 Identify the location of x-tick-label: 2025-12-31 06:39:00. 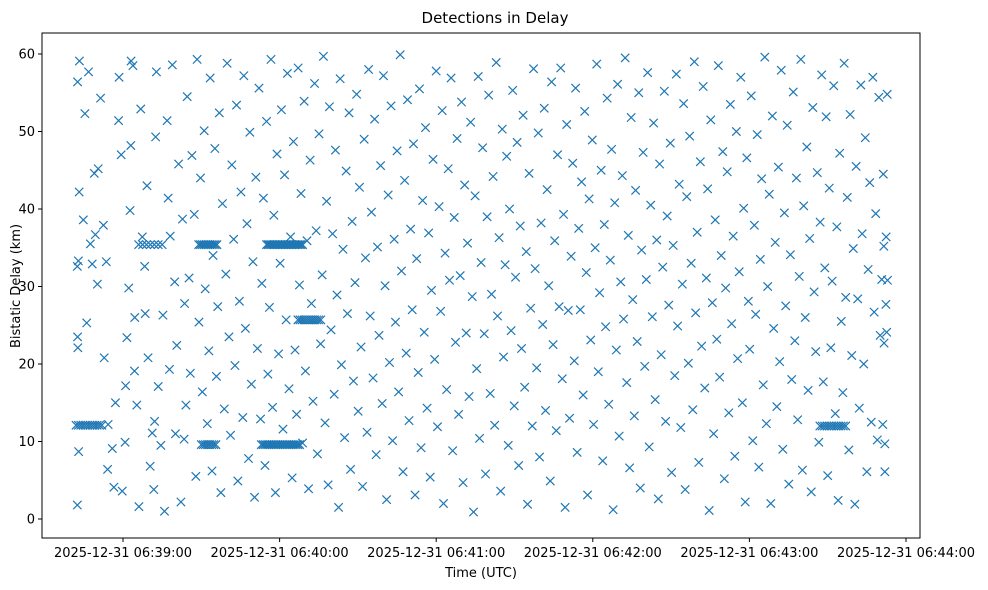
(123, 553).